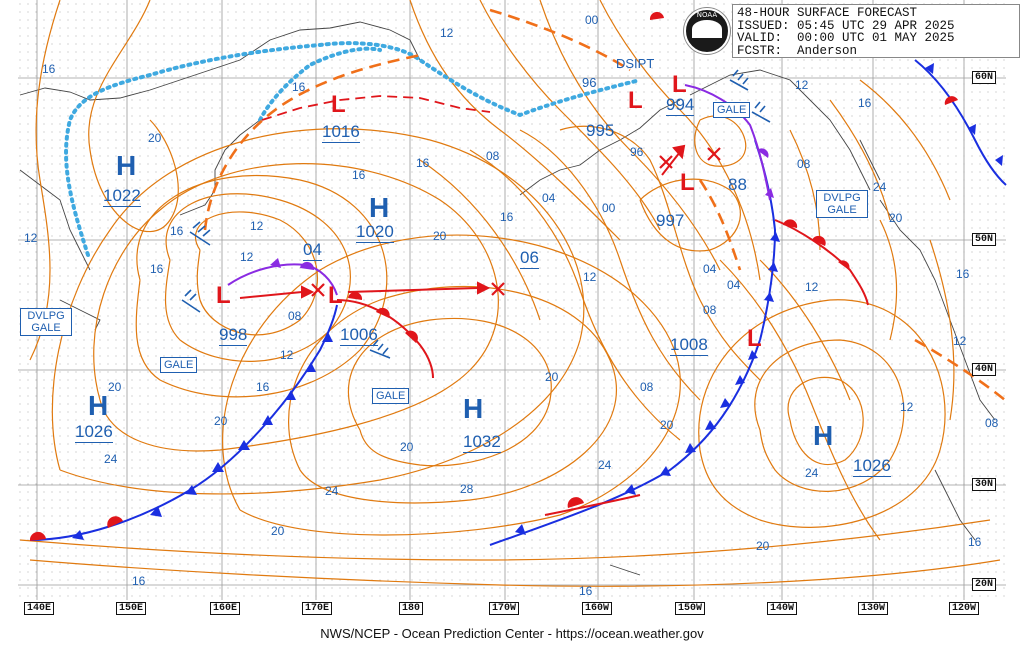 This screenshot has width=1024, height=657. Describe the element at coordinates (797, 50) in the screenshot. I see `header-forecaster: FCSTR: Anderson` at that location.